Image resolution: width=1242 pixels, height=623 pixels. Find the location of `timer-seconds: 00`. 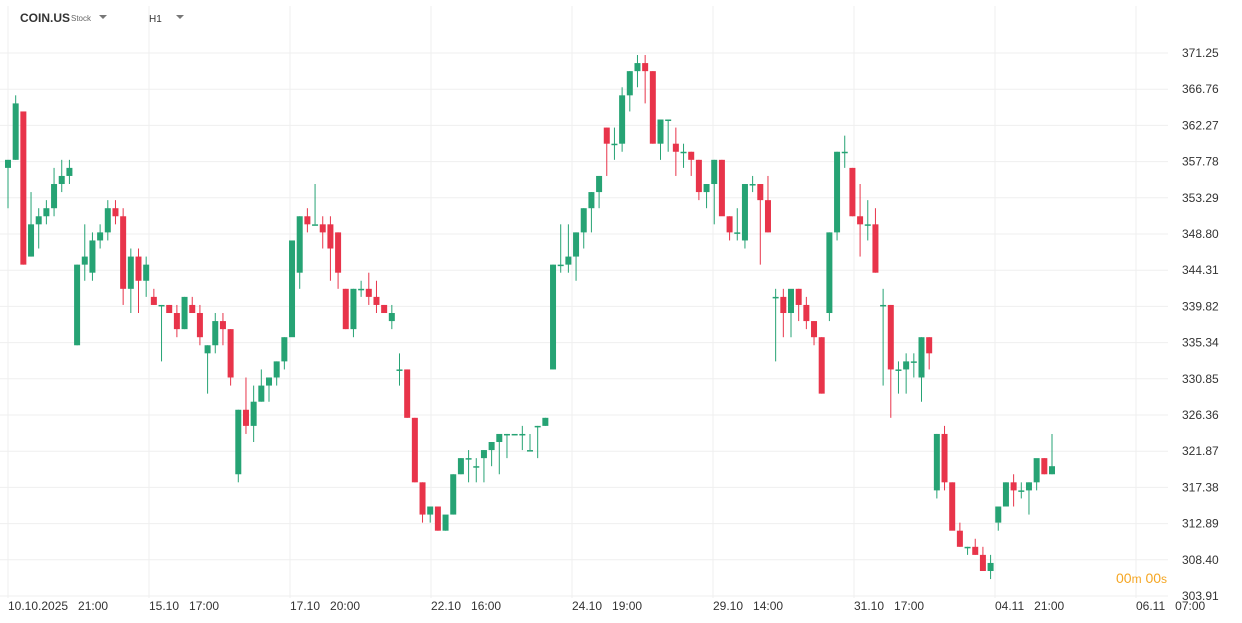

timer-seconds: 00 is located at coordinates (1153, 578).